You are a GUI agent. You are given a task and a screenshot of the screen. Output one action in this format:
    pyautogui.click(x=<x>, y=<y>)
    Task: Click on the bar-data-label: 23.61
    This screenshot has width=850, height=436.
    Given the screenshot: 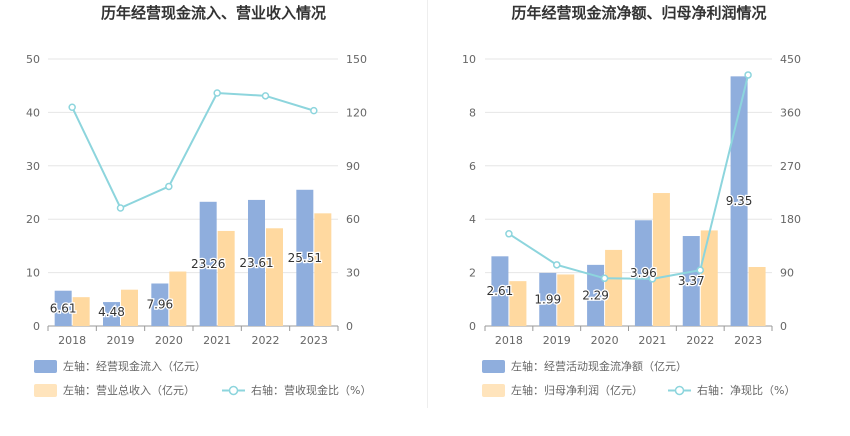 What is the action you would take?
    pyautogui.click(x=256, y=263)
    